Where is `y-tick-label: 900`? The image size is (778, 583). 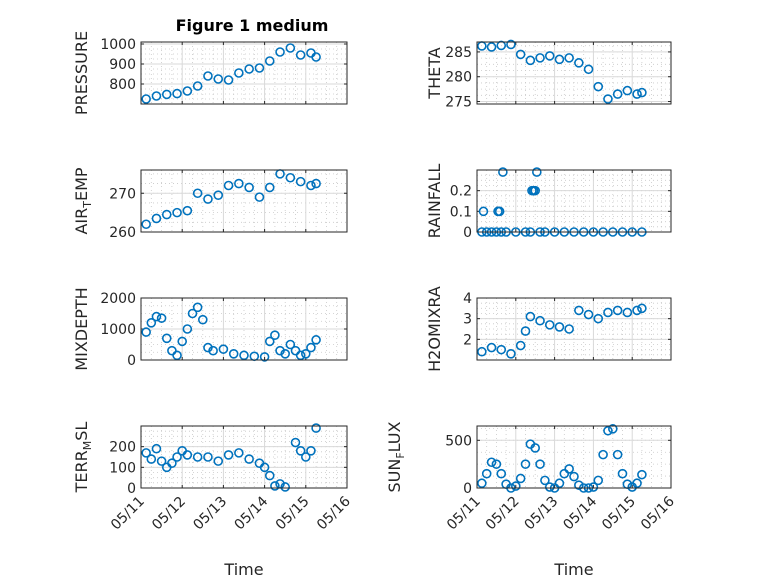
y-tick-label: 900 is located at coordinates (122, 65).